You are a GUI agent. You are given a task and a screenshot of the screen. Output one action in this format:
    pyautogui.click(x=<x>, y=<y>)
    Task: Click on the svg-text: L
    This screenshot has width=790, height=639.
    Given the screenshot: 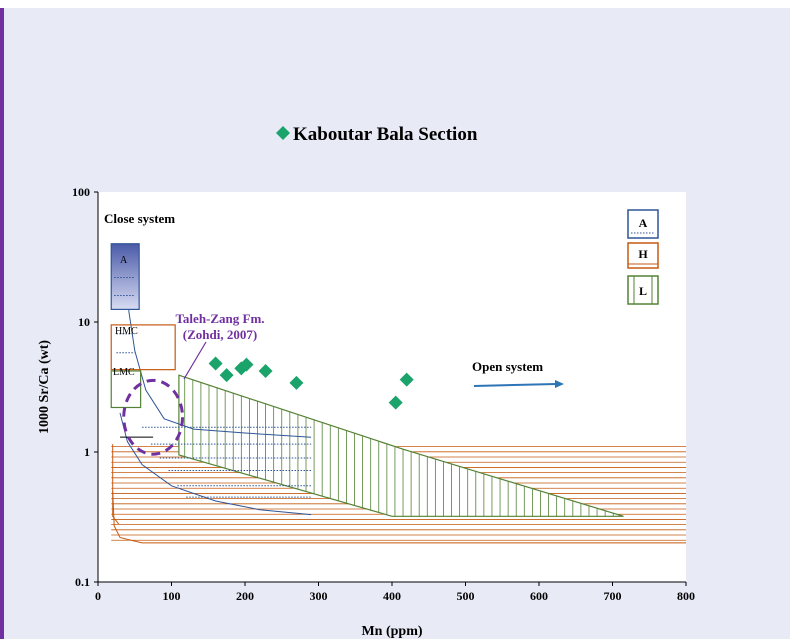 What is the action you would take?
    pyautogui.click(x=643, y=291)
    